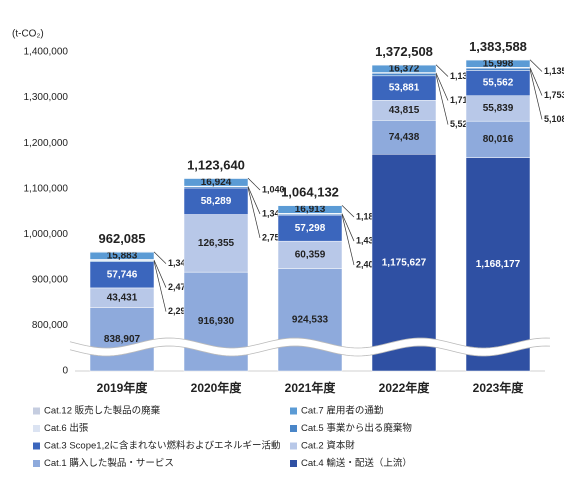 The height and width of the screenshot is (488, 564). I want to click on segment-label: 60,359, so click(310, 255).